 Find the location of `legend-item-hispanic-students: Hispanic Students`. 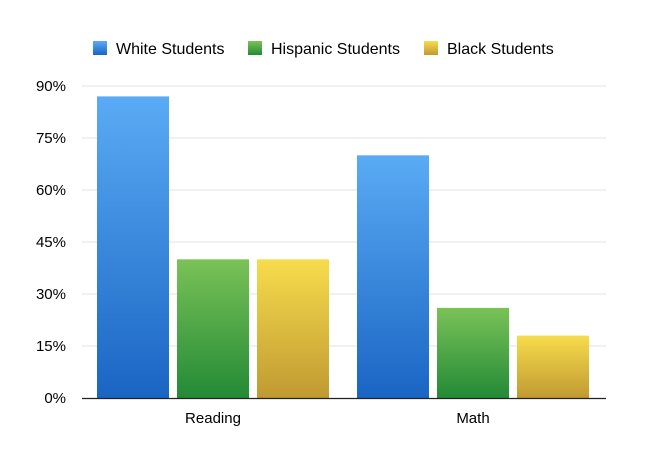

legend-item-hispanic-students: Hispanic Students is located at coordinates (324, 49).